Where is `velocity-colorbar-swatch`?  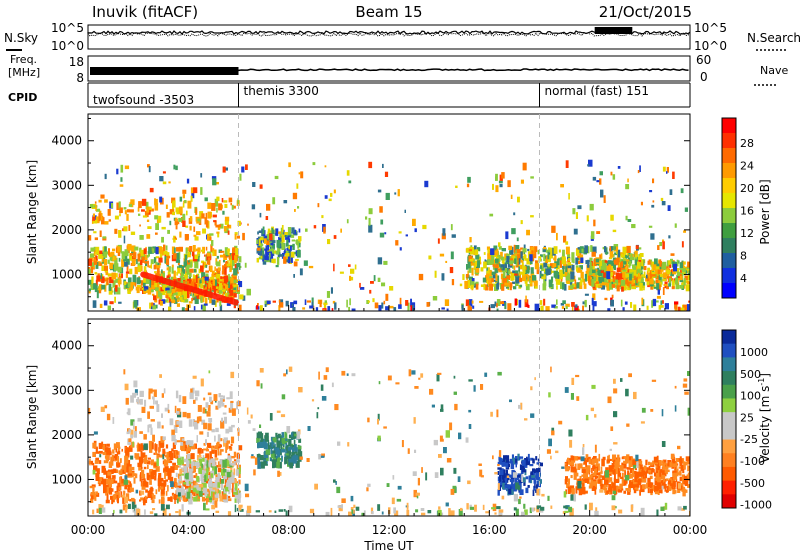
velocity-colorbar-swatch is located at coordinates (729, 474).